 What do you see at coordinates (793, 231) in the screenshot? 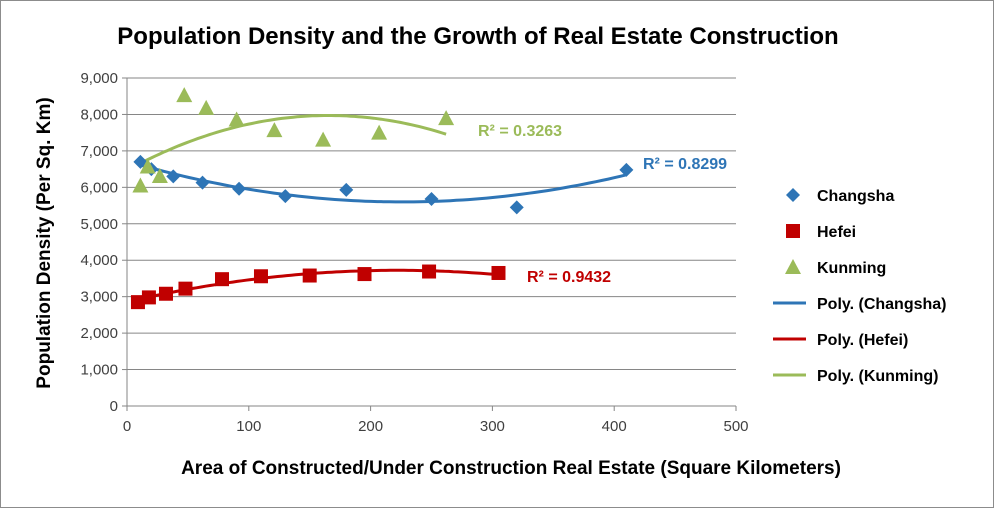
I see `legend-marker-hefei` at bounding box center [793, 231].